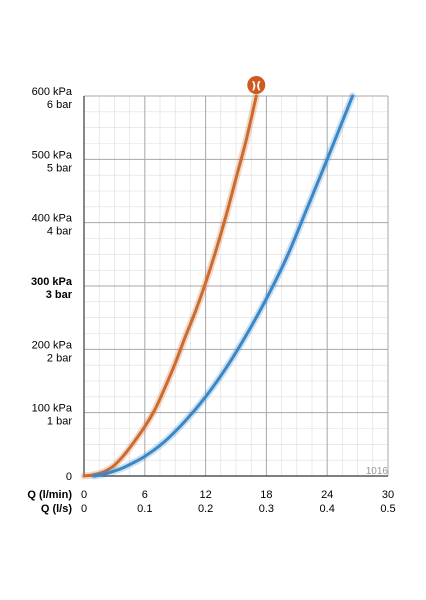  Describe the element at coordinates (59, 105) in the screenshot. I see `y-tick-label-bar: 6 bar` at that location.